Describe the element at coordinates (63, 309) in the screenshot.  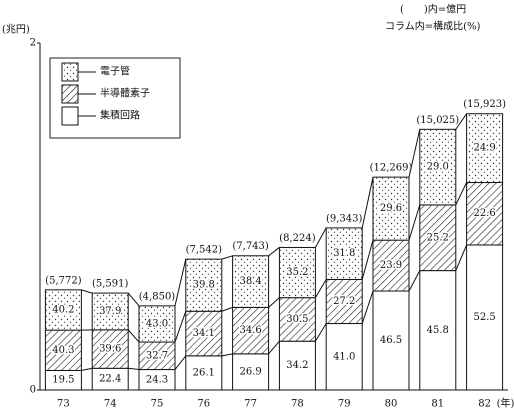
I see `data-label: 40.2` at that location.